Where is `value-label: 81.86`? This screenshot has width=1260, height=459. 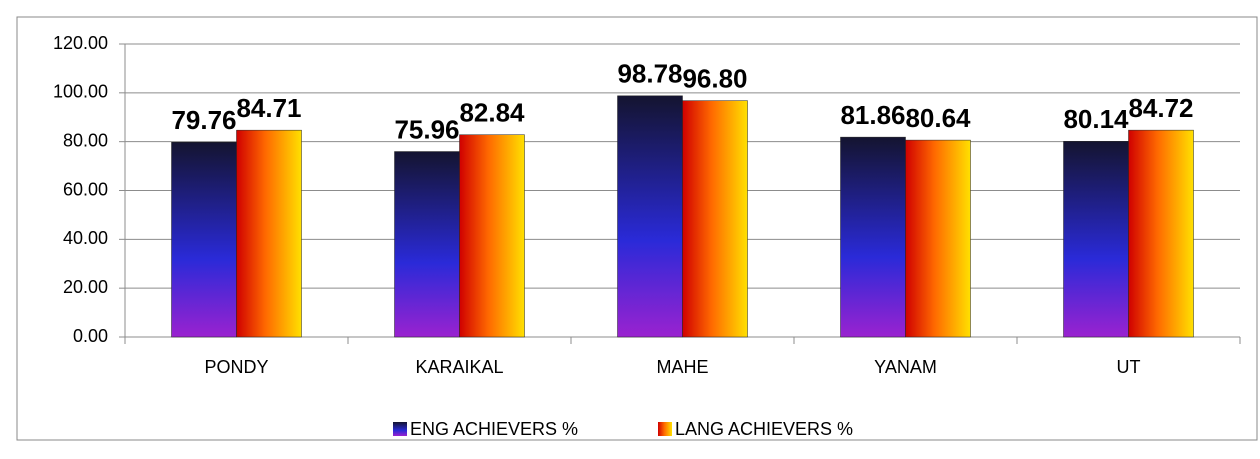
value-label: 81.86 is located at coordinates (872, 115).